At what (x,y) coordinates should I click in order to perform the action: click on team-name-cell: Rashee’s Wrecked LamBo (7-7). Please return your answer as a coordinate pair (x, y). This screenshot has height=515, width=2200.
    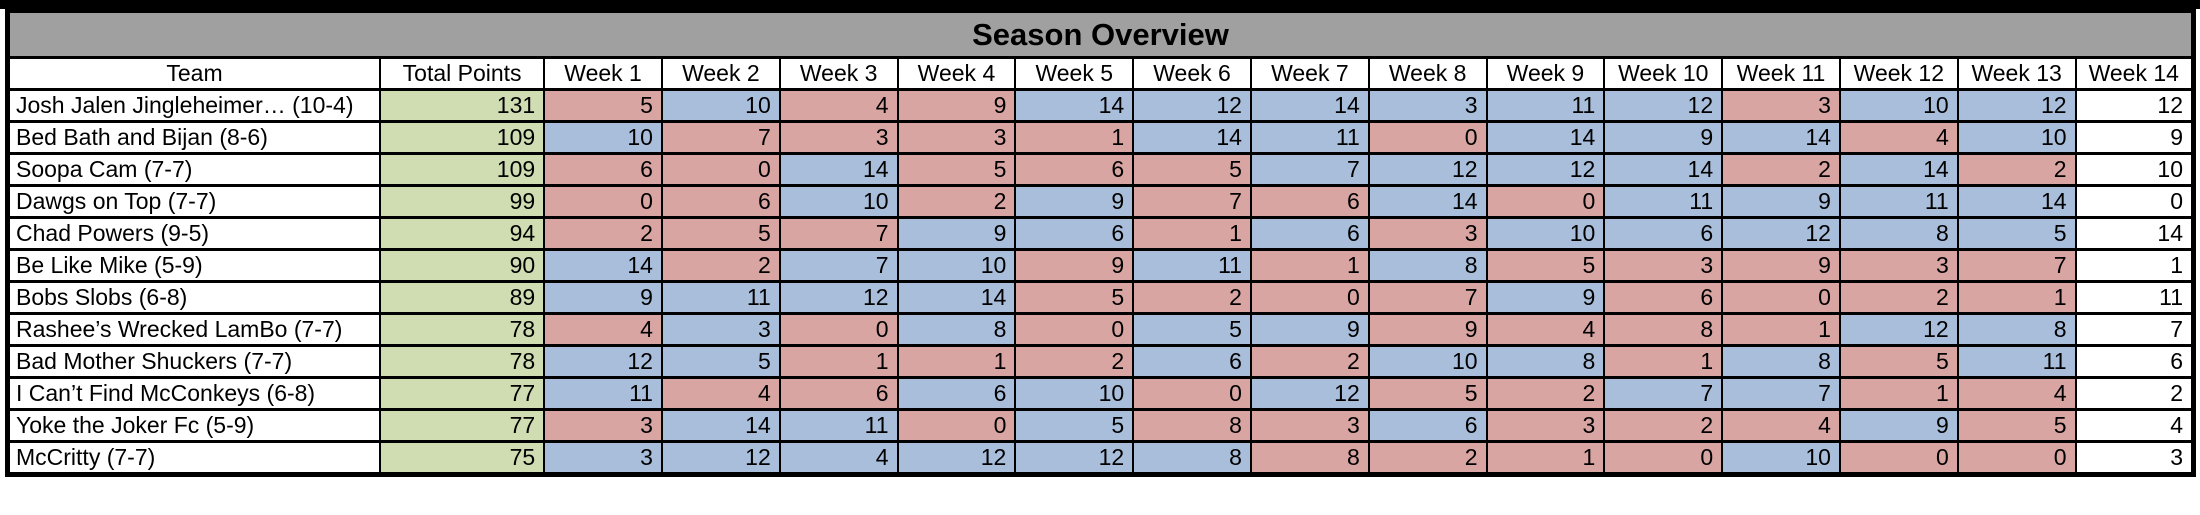
    Looking at the image, I should click on (194, 329).